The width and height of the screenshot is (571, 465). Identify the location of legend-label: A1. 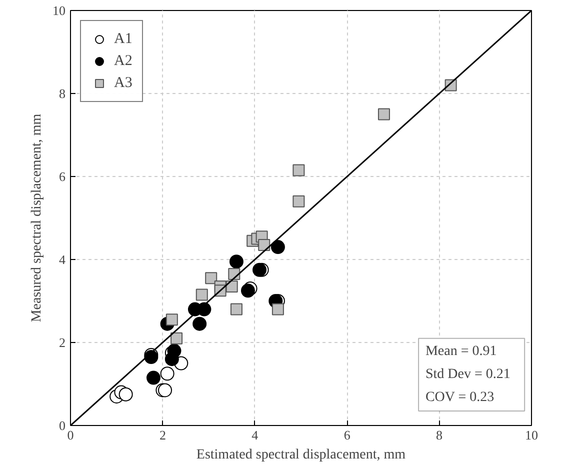
(124, 39).